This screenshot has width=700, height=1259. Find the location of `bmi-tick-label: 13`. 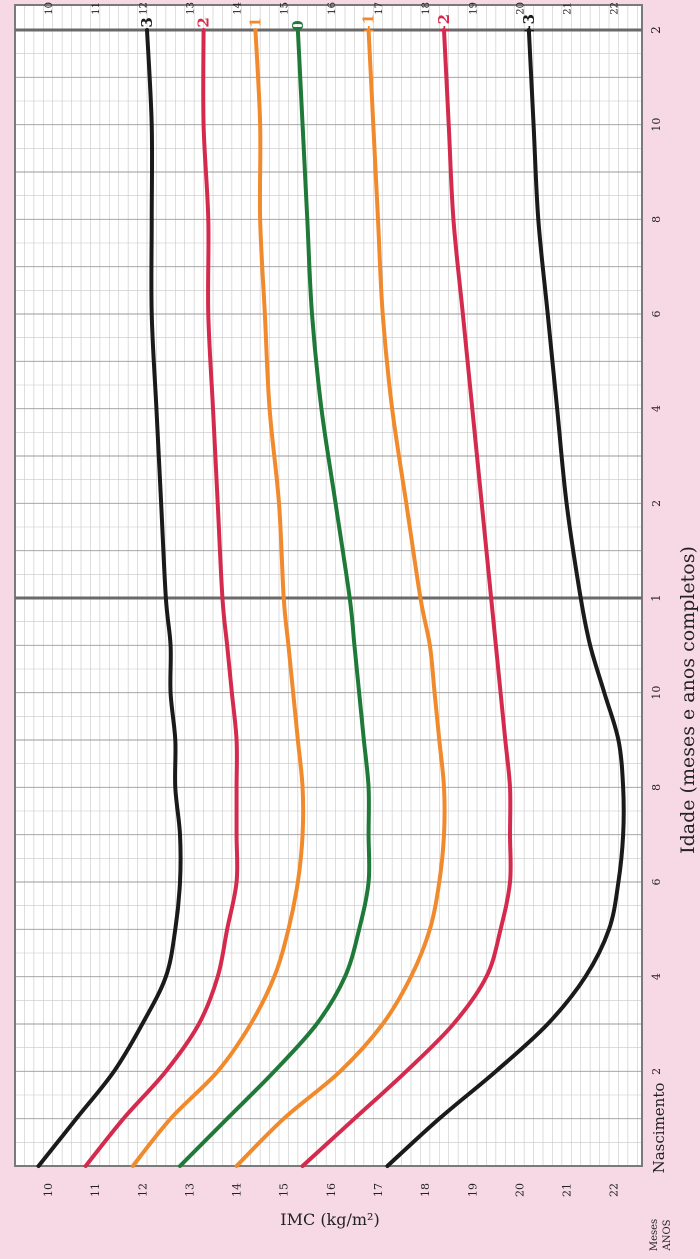

bmi-tick-label: 13 is located at coordinates (189, 1190).